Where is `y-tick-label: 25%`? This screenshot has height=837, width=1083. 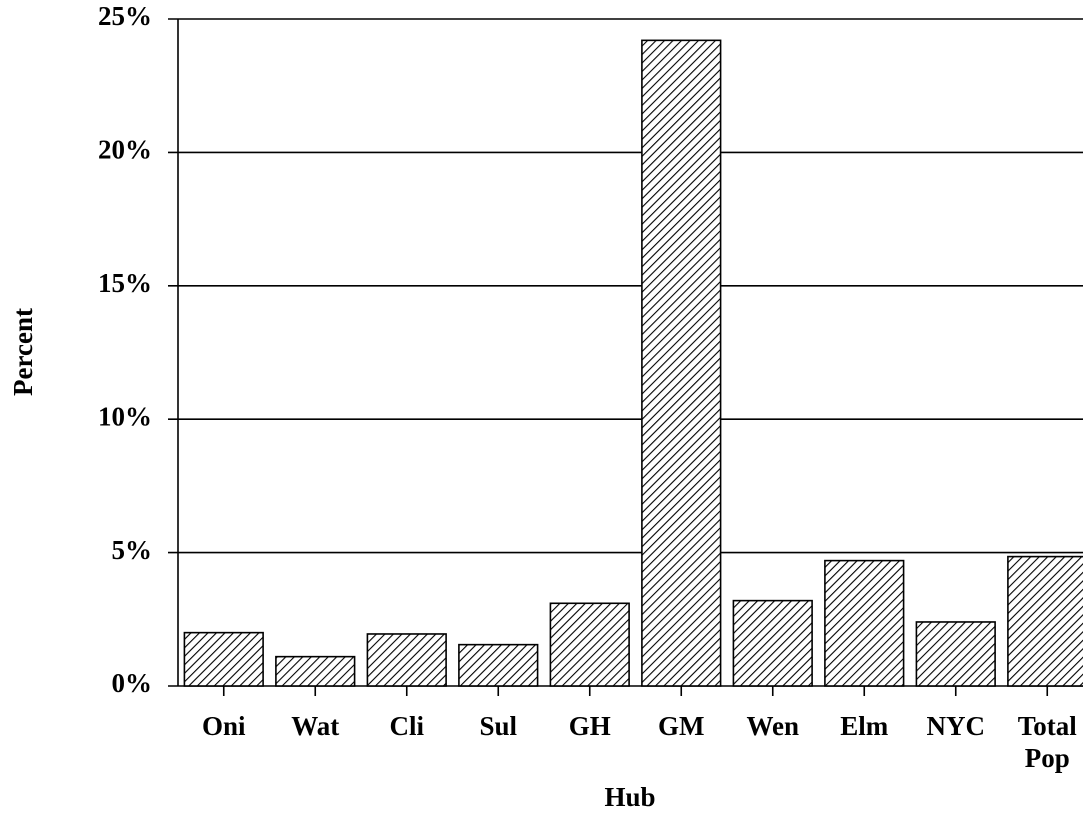
y-tick-label: 25% is located at coordinates (125, 16).